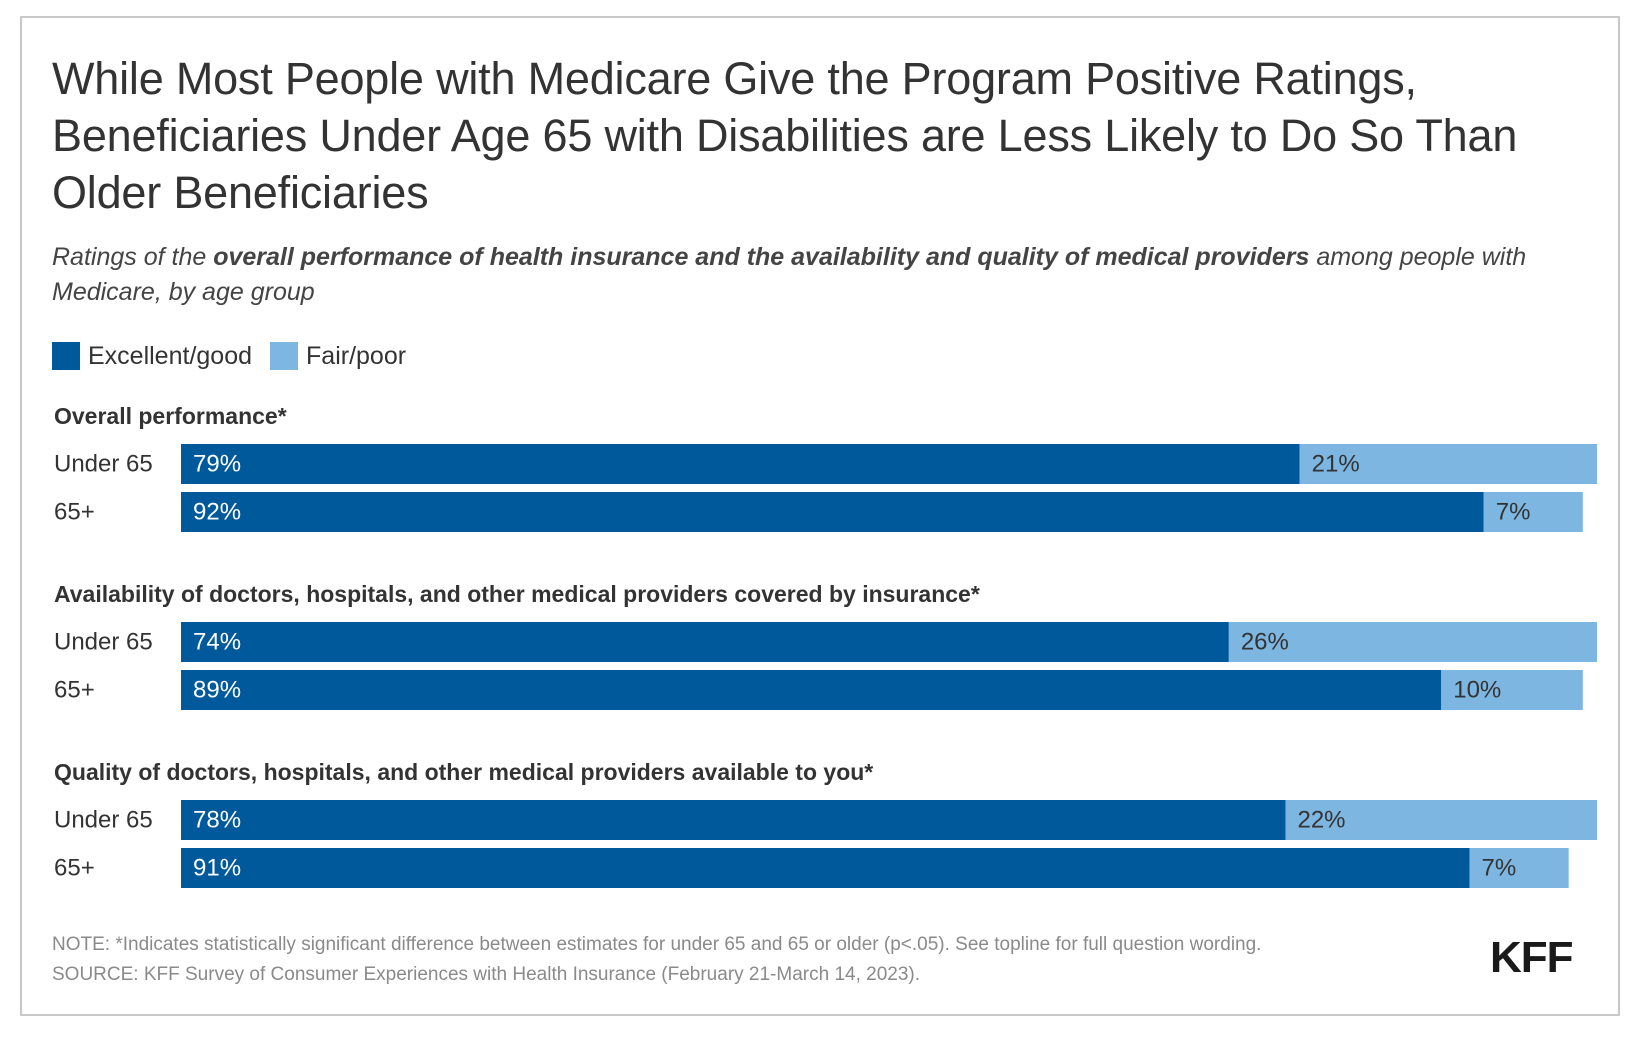 This screenshot has height=1038, width=1640. Describe the element at coordinates (217, 511) in the screenshot. I see `data-label: 92%` at that location.